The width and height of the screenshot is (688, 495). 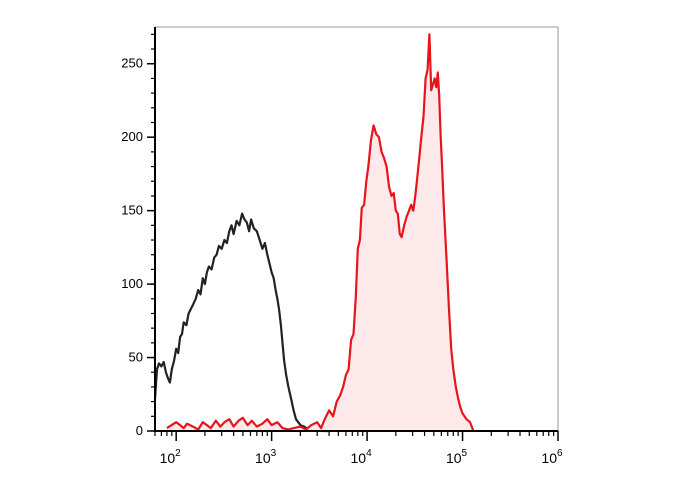 I want to click on y-tick-label: 50, so click(x=136, y=357).